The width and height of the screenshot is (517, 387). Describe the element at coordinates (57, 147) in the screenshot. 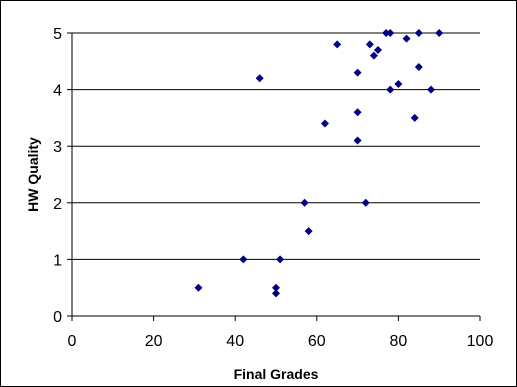

I see `y-tick-label-3: 3` at that location.